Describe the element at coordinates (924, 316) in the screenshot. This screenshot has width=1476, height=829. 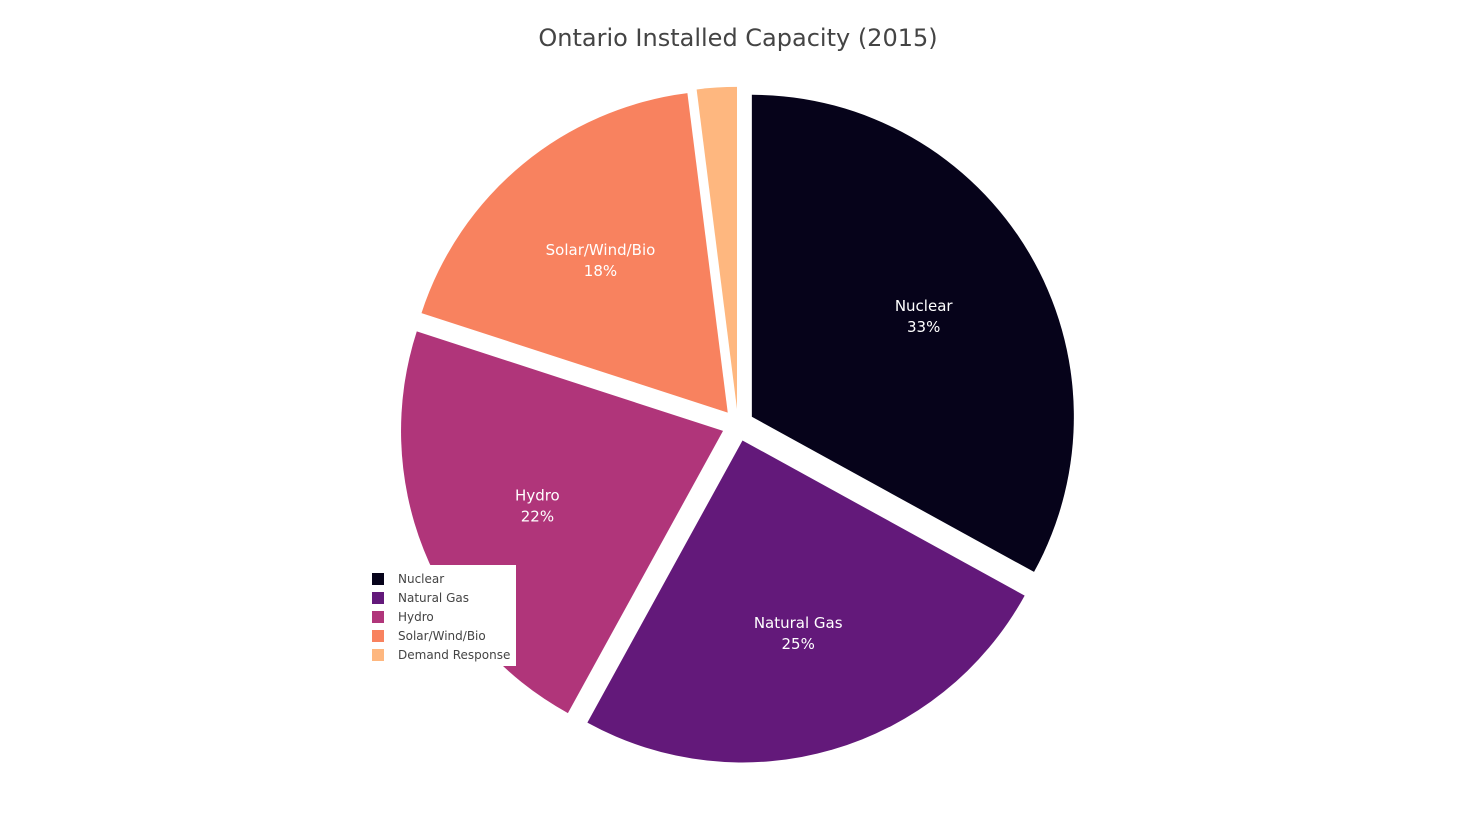
I see `slice-label-nuclear: Nuclear 33%` at that location.